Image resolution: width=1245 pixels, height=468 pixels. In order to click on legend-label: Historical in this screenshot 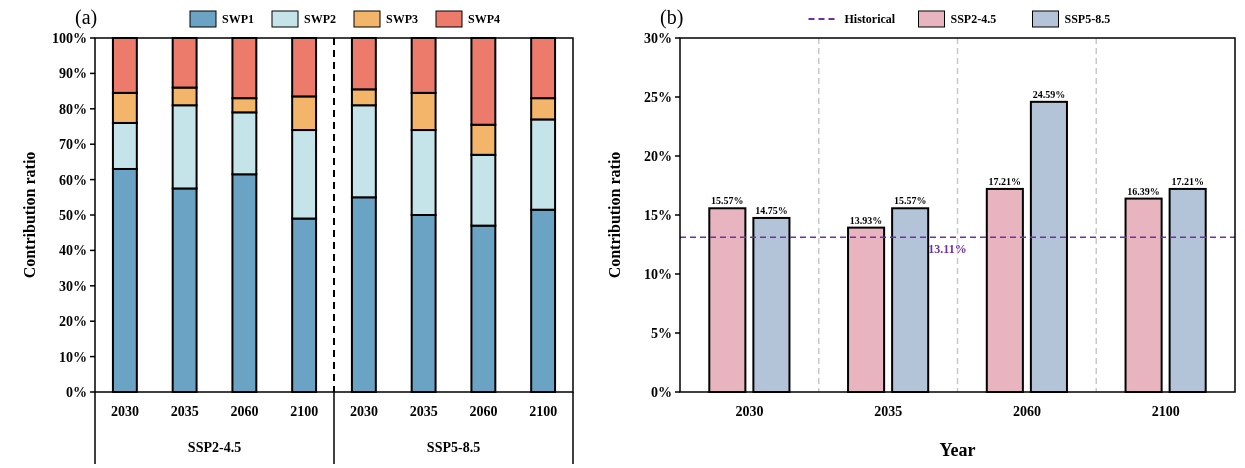, I will do `click(870, 19)`.